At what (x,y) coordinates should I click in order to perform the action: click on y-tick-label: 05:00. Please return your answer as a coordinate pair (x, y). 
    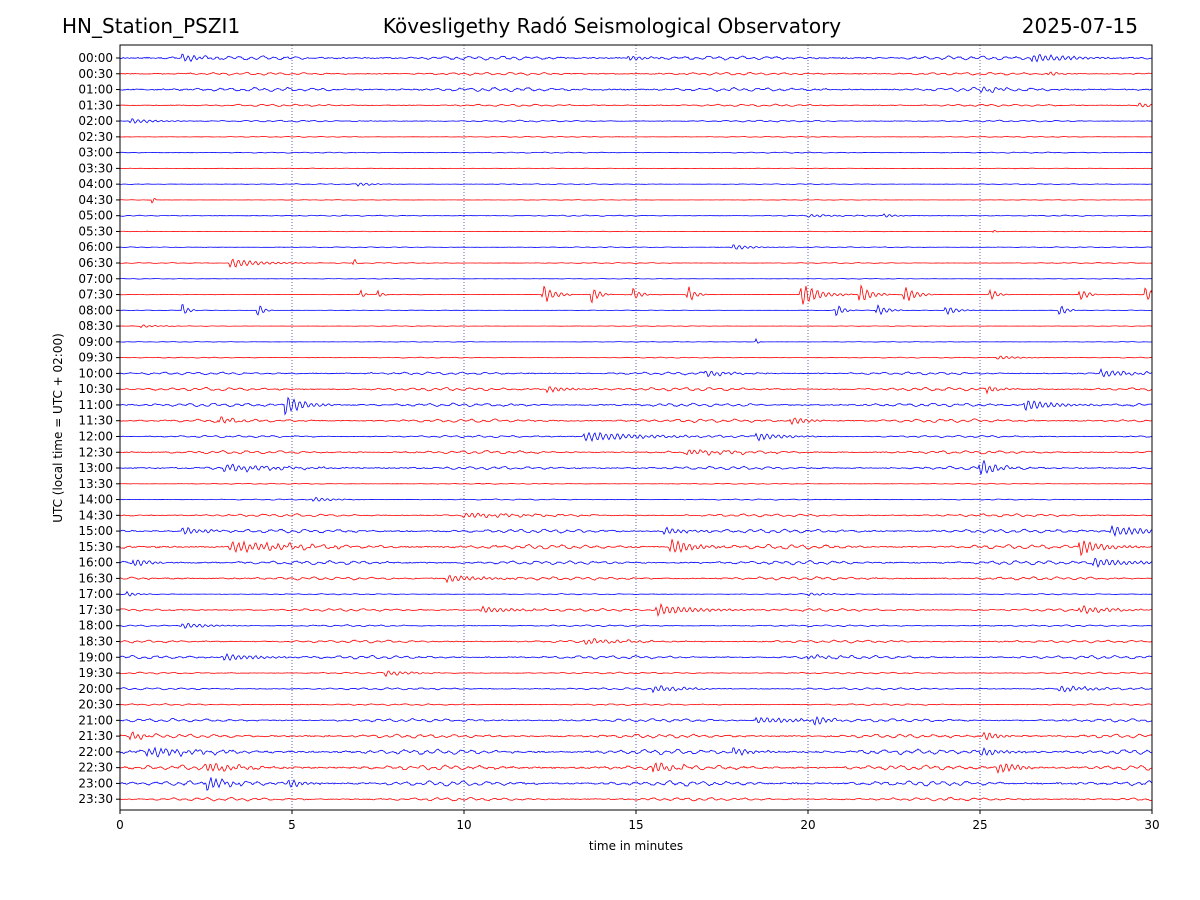
    Looking at the image, I should click on (95, 216).